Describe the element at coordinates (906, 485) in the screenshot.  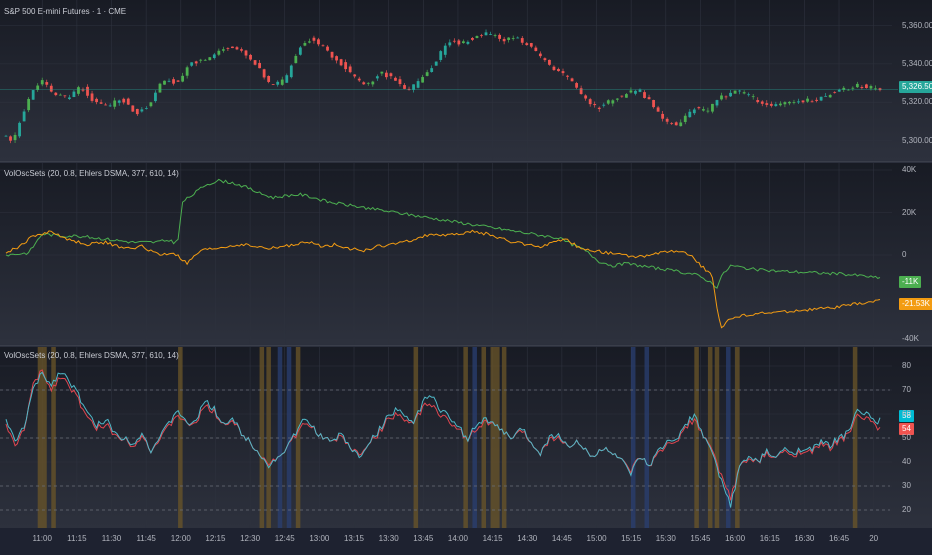
I see `y-tick-label: 30` at that location.